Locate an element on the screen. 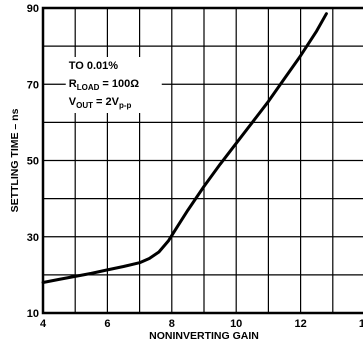 The height and width of the screenshot is (343, 363). x-tick-label: 12 is located at coordinates (300, 324).